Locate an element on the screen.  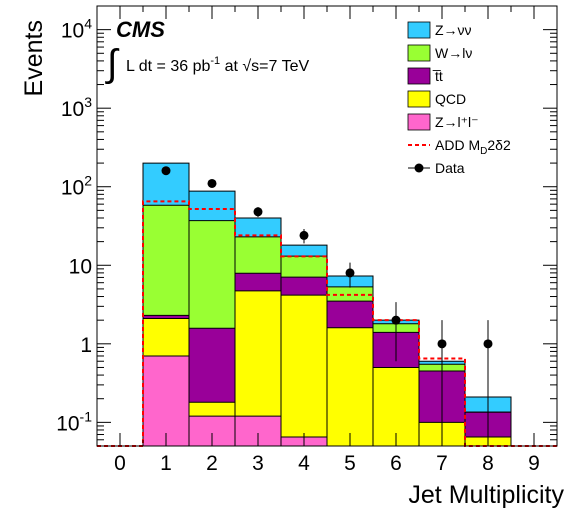
x-tick-label-1: 1 is located at coordinates (166, 463).